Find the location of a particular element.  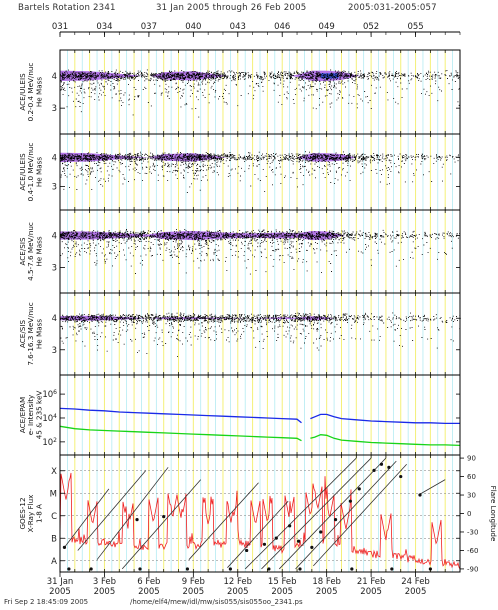

y-axis-label-line: 4.5-7.6 MeV/nuc is located at coordinates (30, 251).